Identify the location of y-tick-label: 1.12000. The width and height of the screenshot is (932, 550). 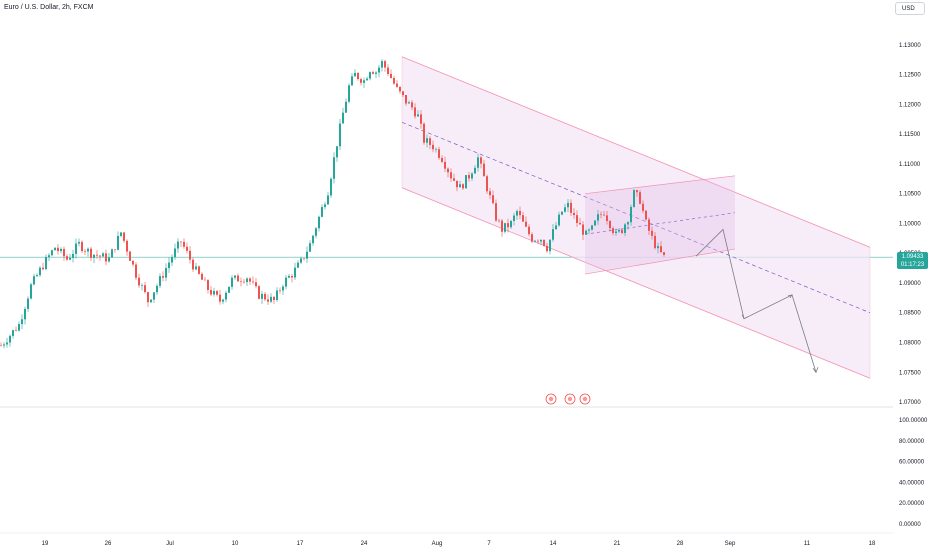
(910, 105).